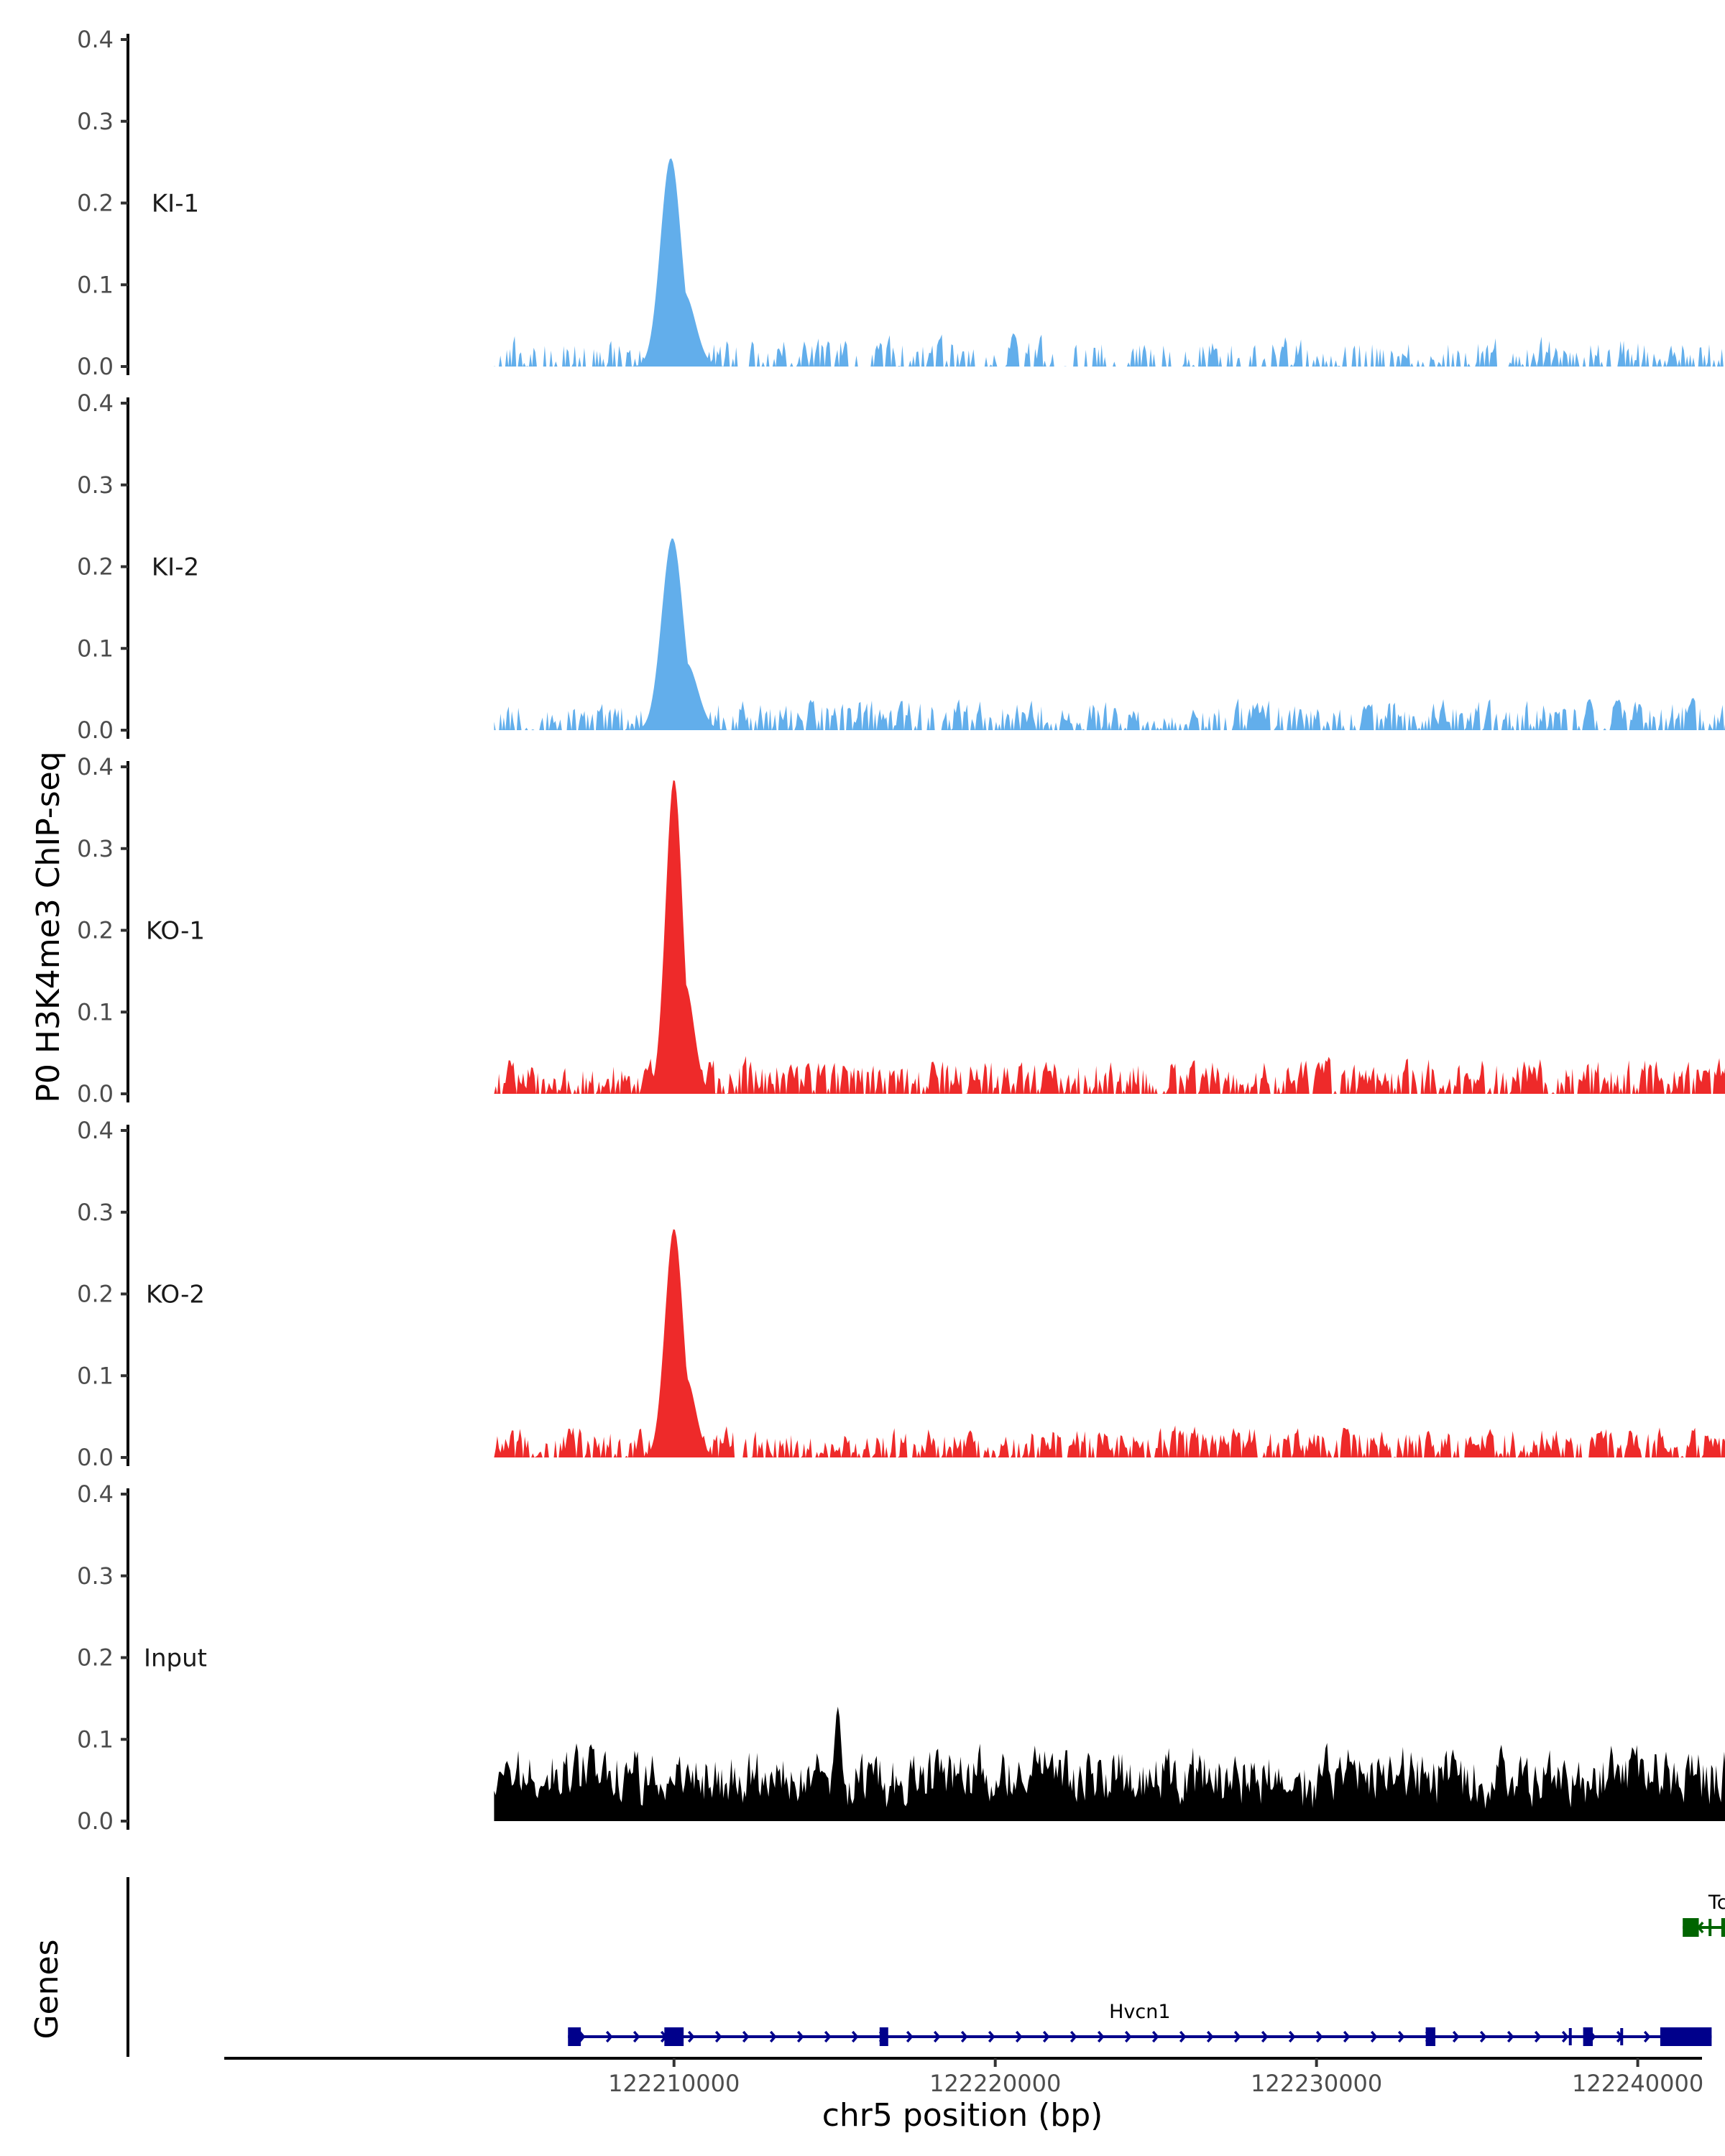  I want to click on track-label: KO-2, so click(175, 1295).